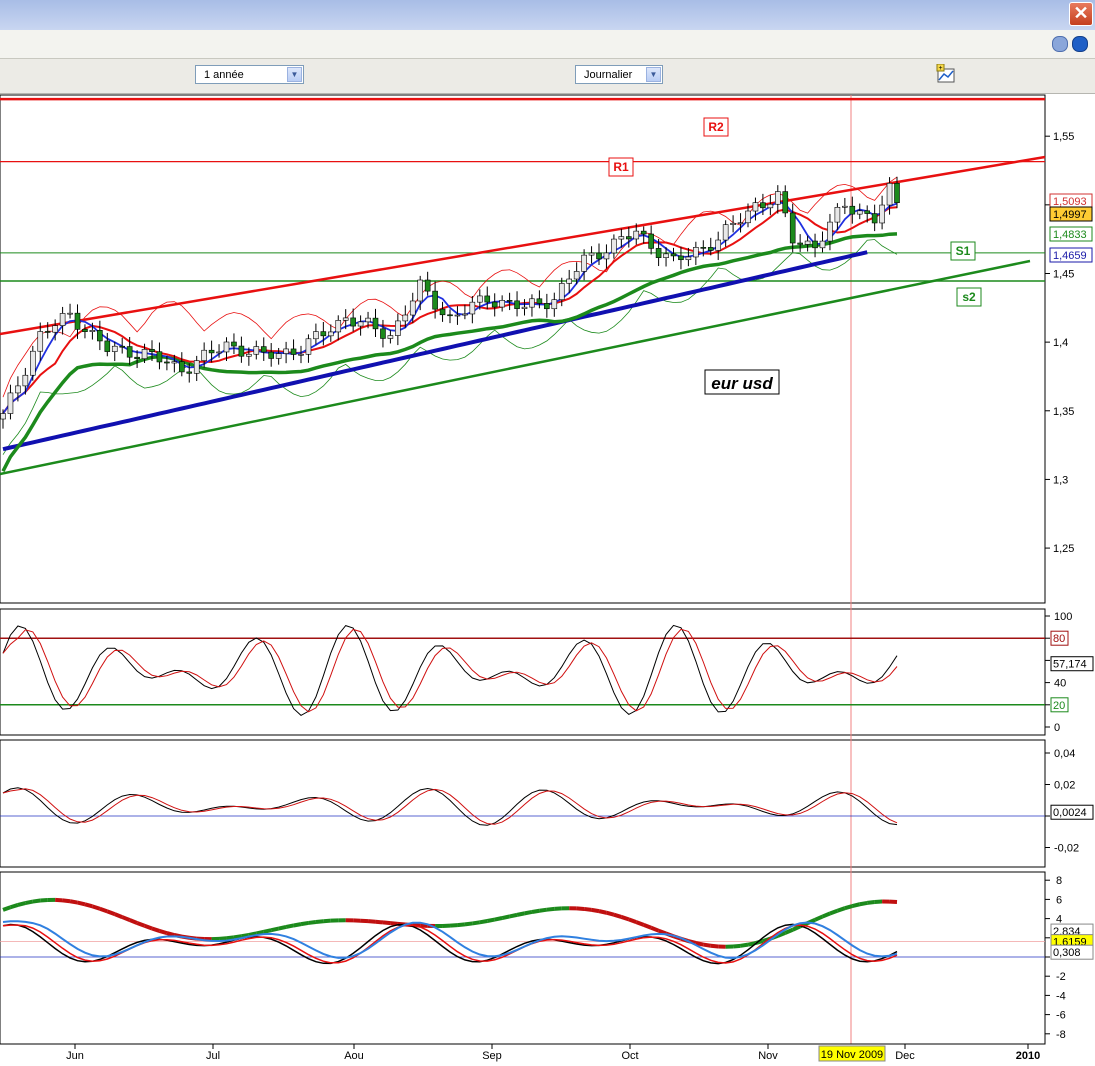 Image resolution: width=1095 pixels, height=1066 pixels. I want to click on oscillator-value: 0,308, so click(1067, 953).